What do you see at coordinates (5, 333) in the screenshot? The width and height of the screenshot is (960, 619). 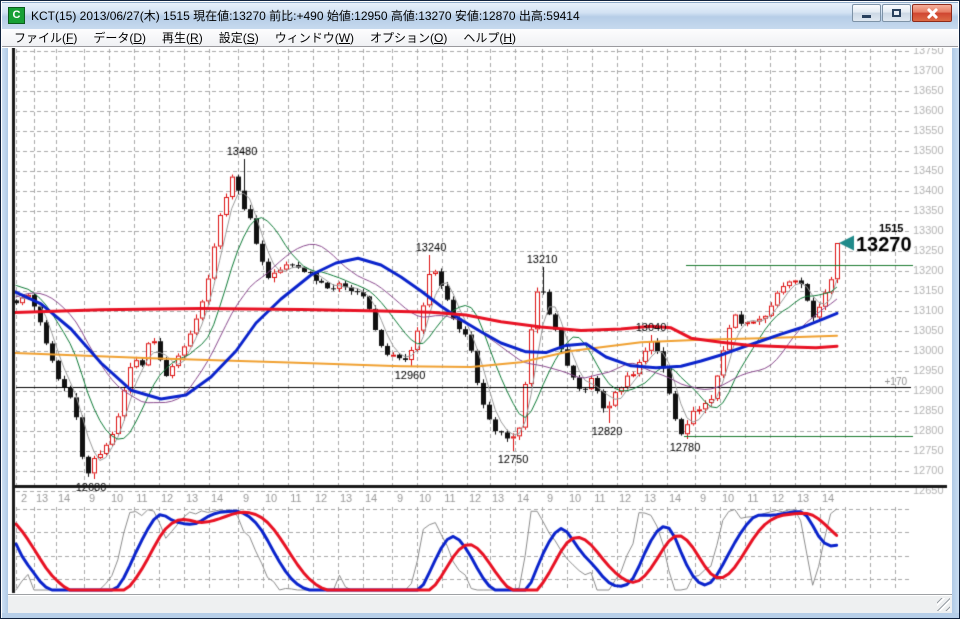 I see `window-frame-left` at bounding box center [5, 333].